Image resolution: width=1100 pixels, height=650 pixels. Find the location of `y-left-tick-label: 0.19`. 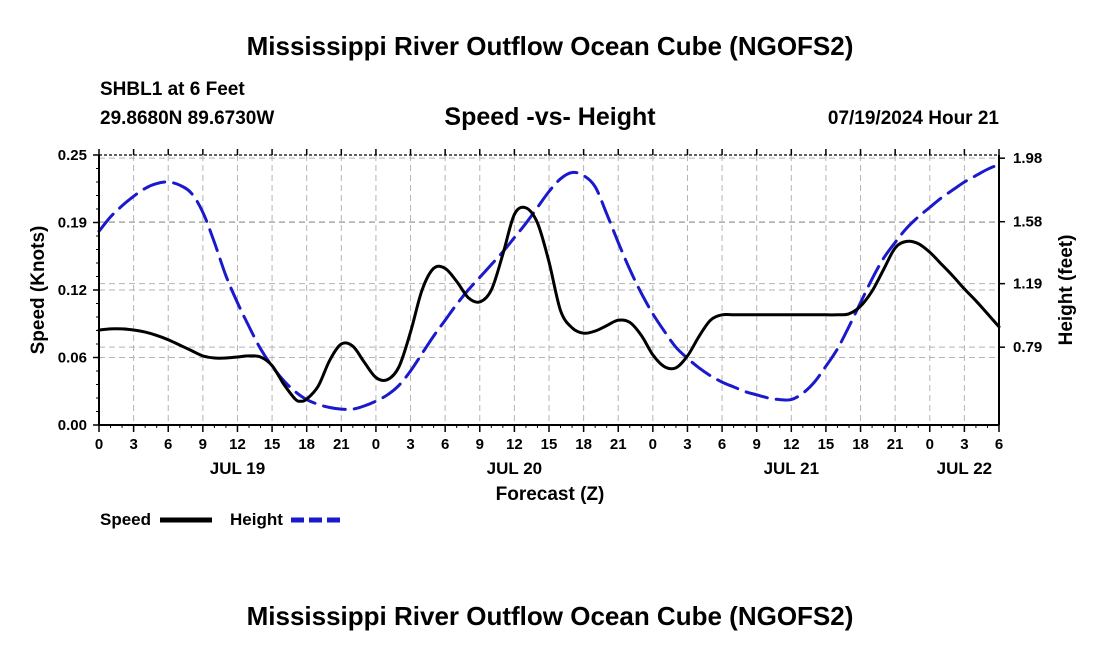

y-left-tick-label: 0.19 is located at coordinates (72, 223).